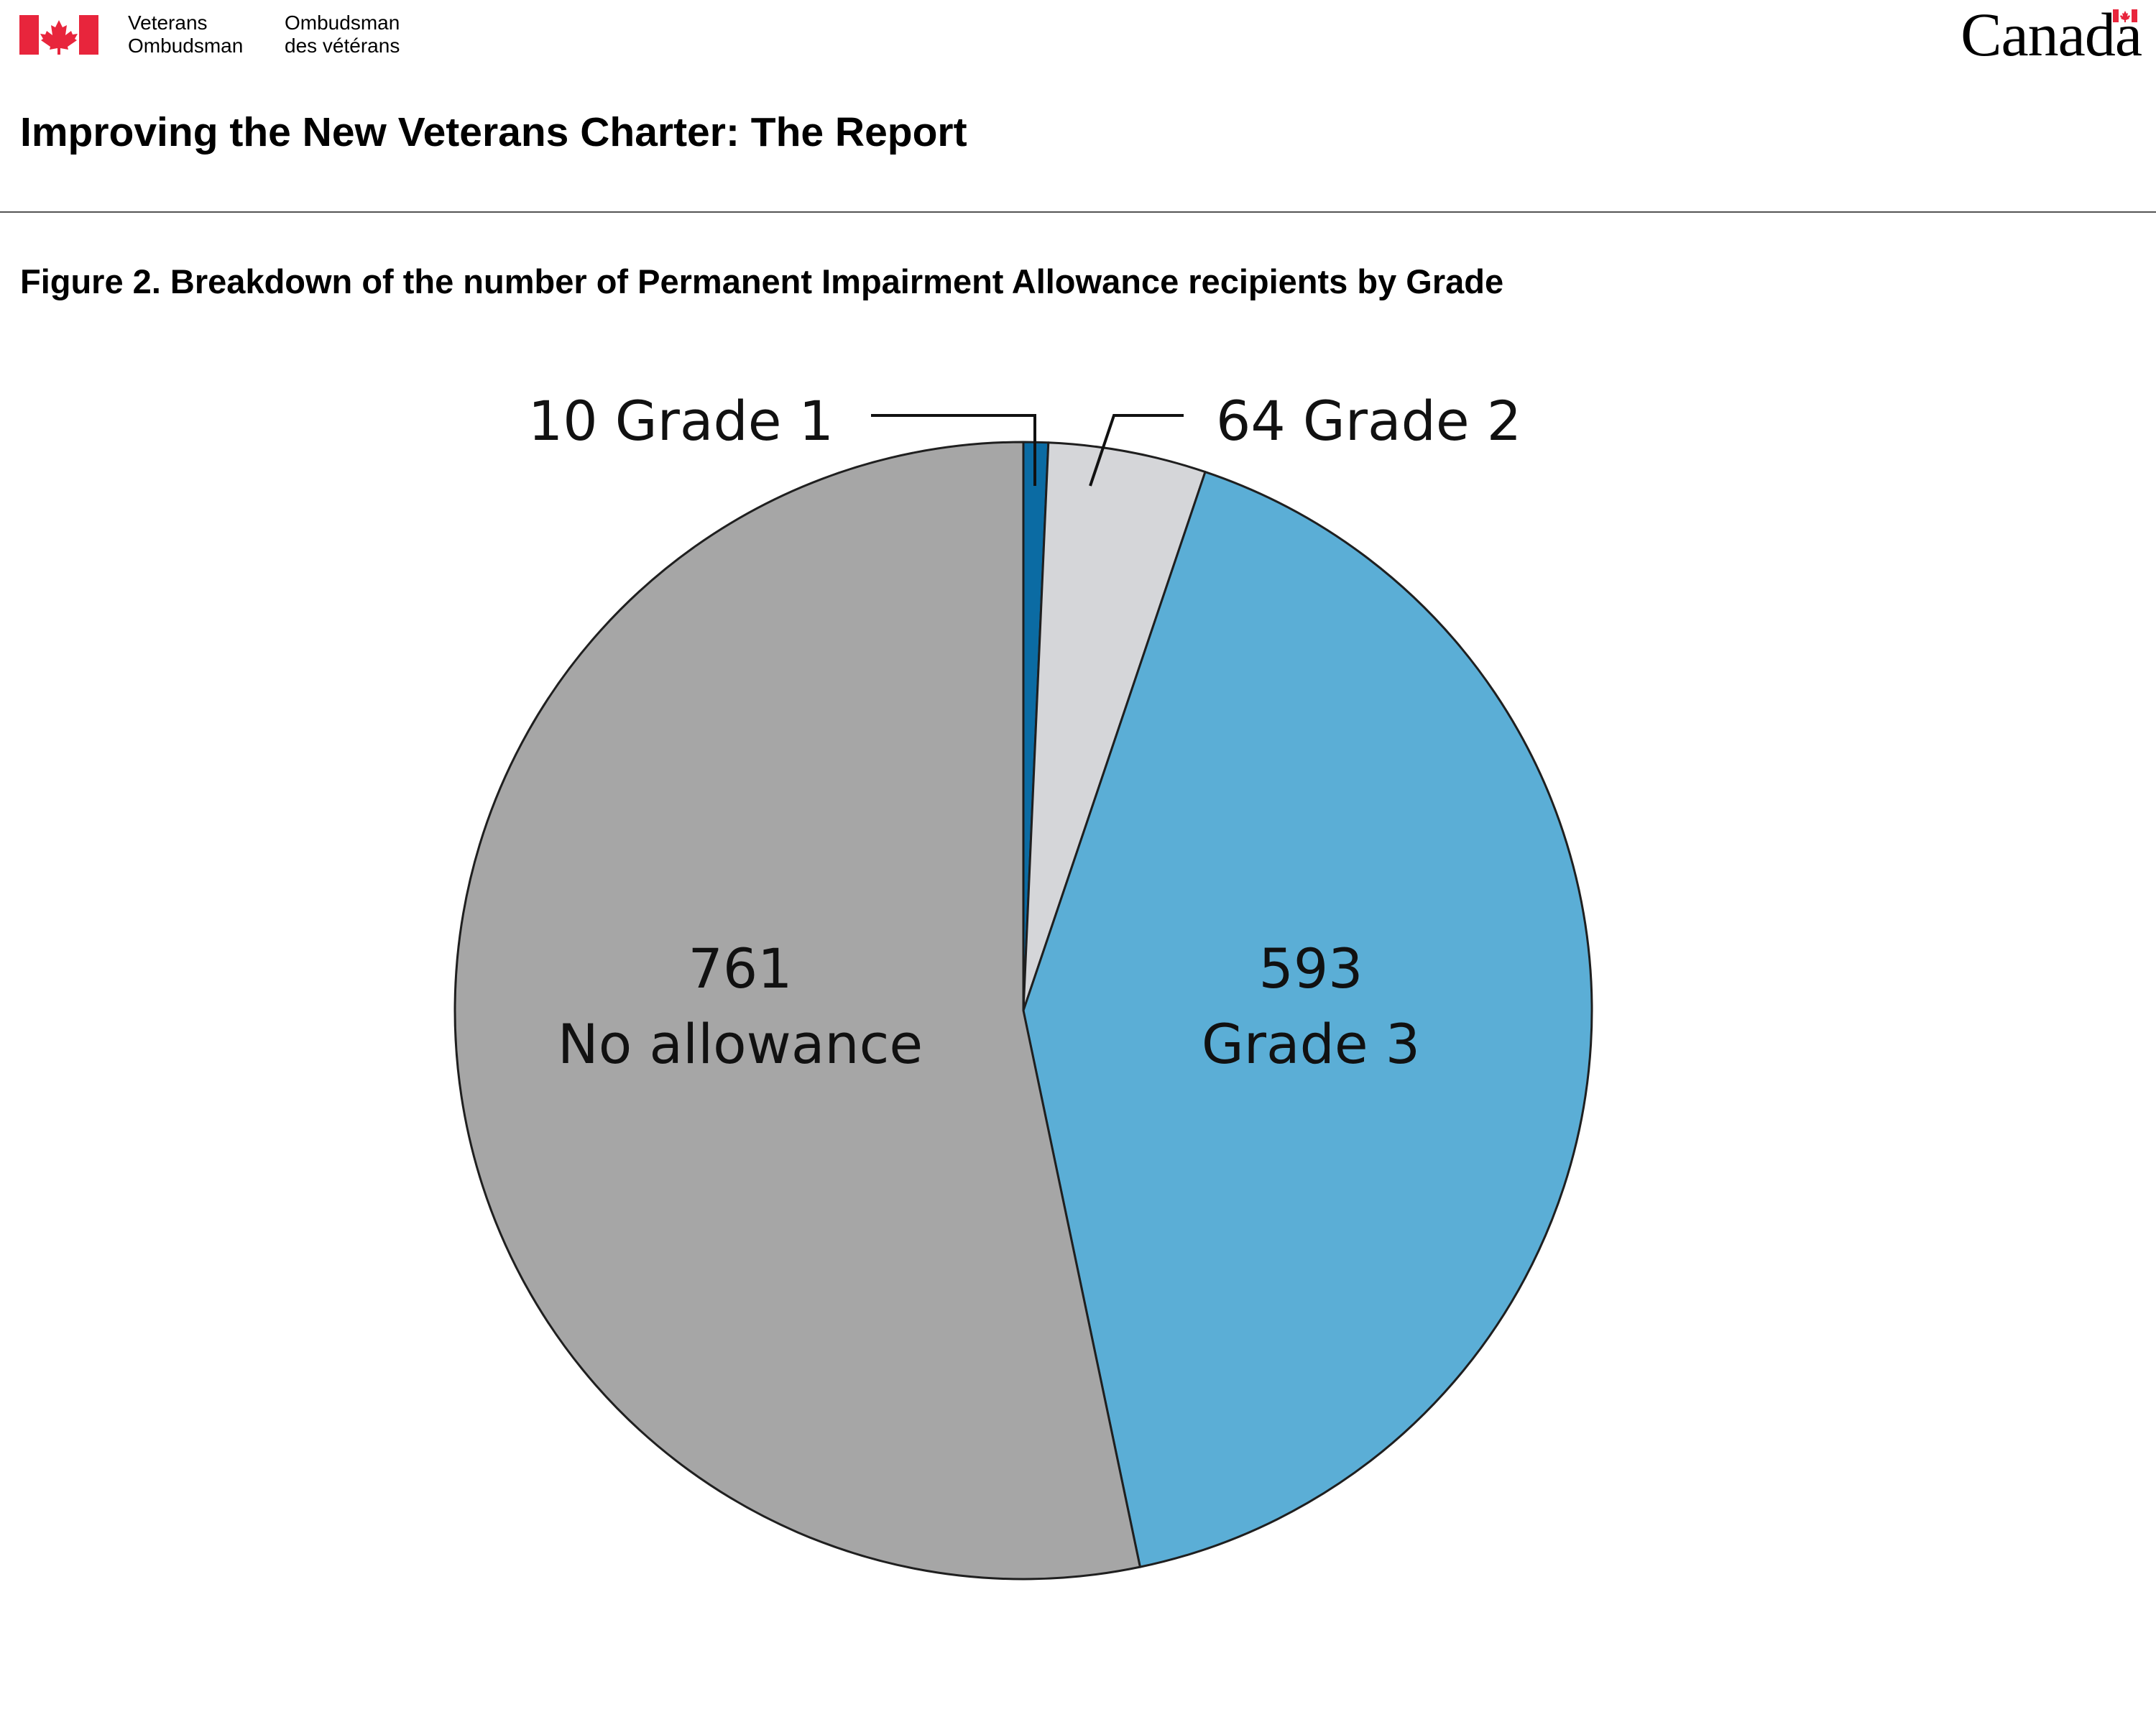 Image resolution: width=2156 pixels, height=1725 pixels. I want to click on canada-wordmark: Canada, so click(2051, 34).